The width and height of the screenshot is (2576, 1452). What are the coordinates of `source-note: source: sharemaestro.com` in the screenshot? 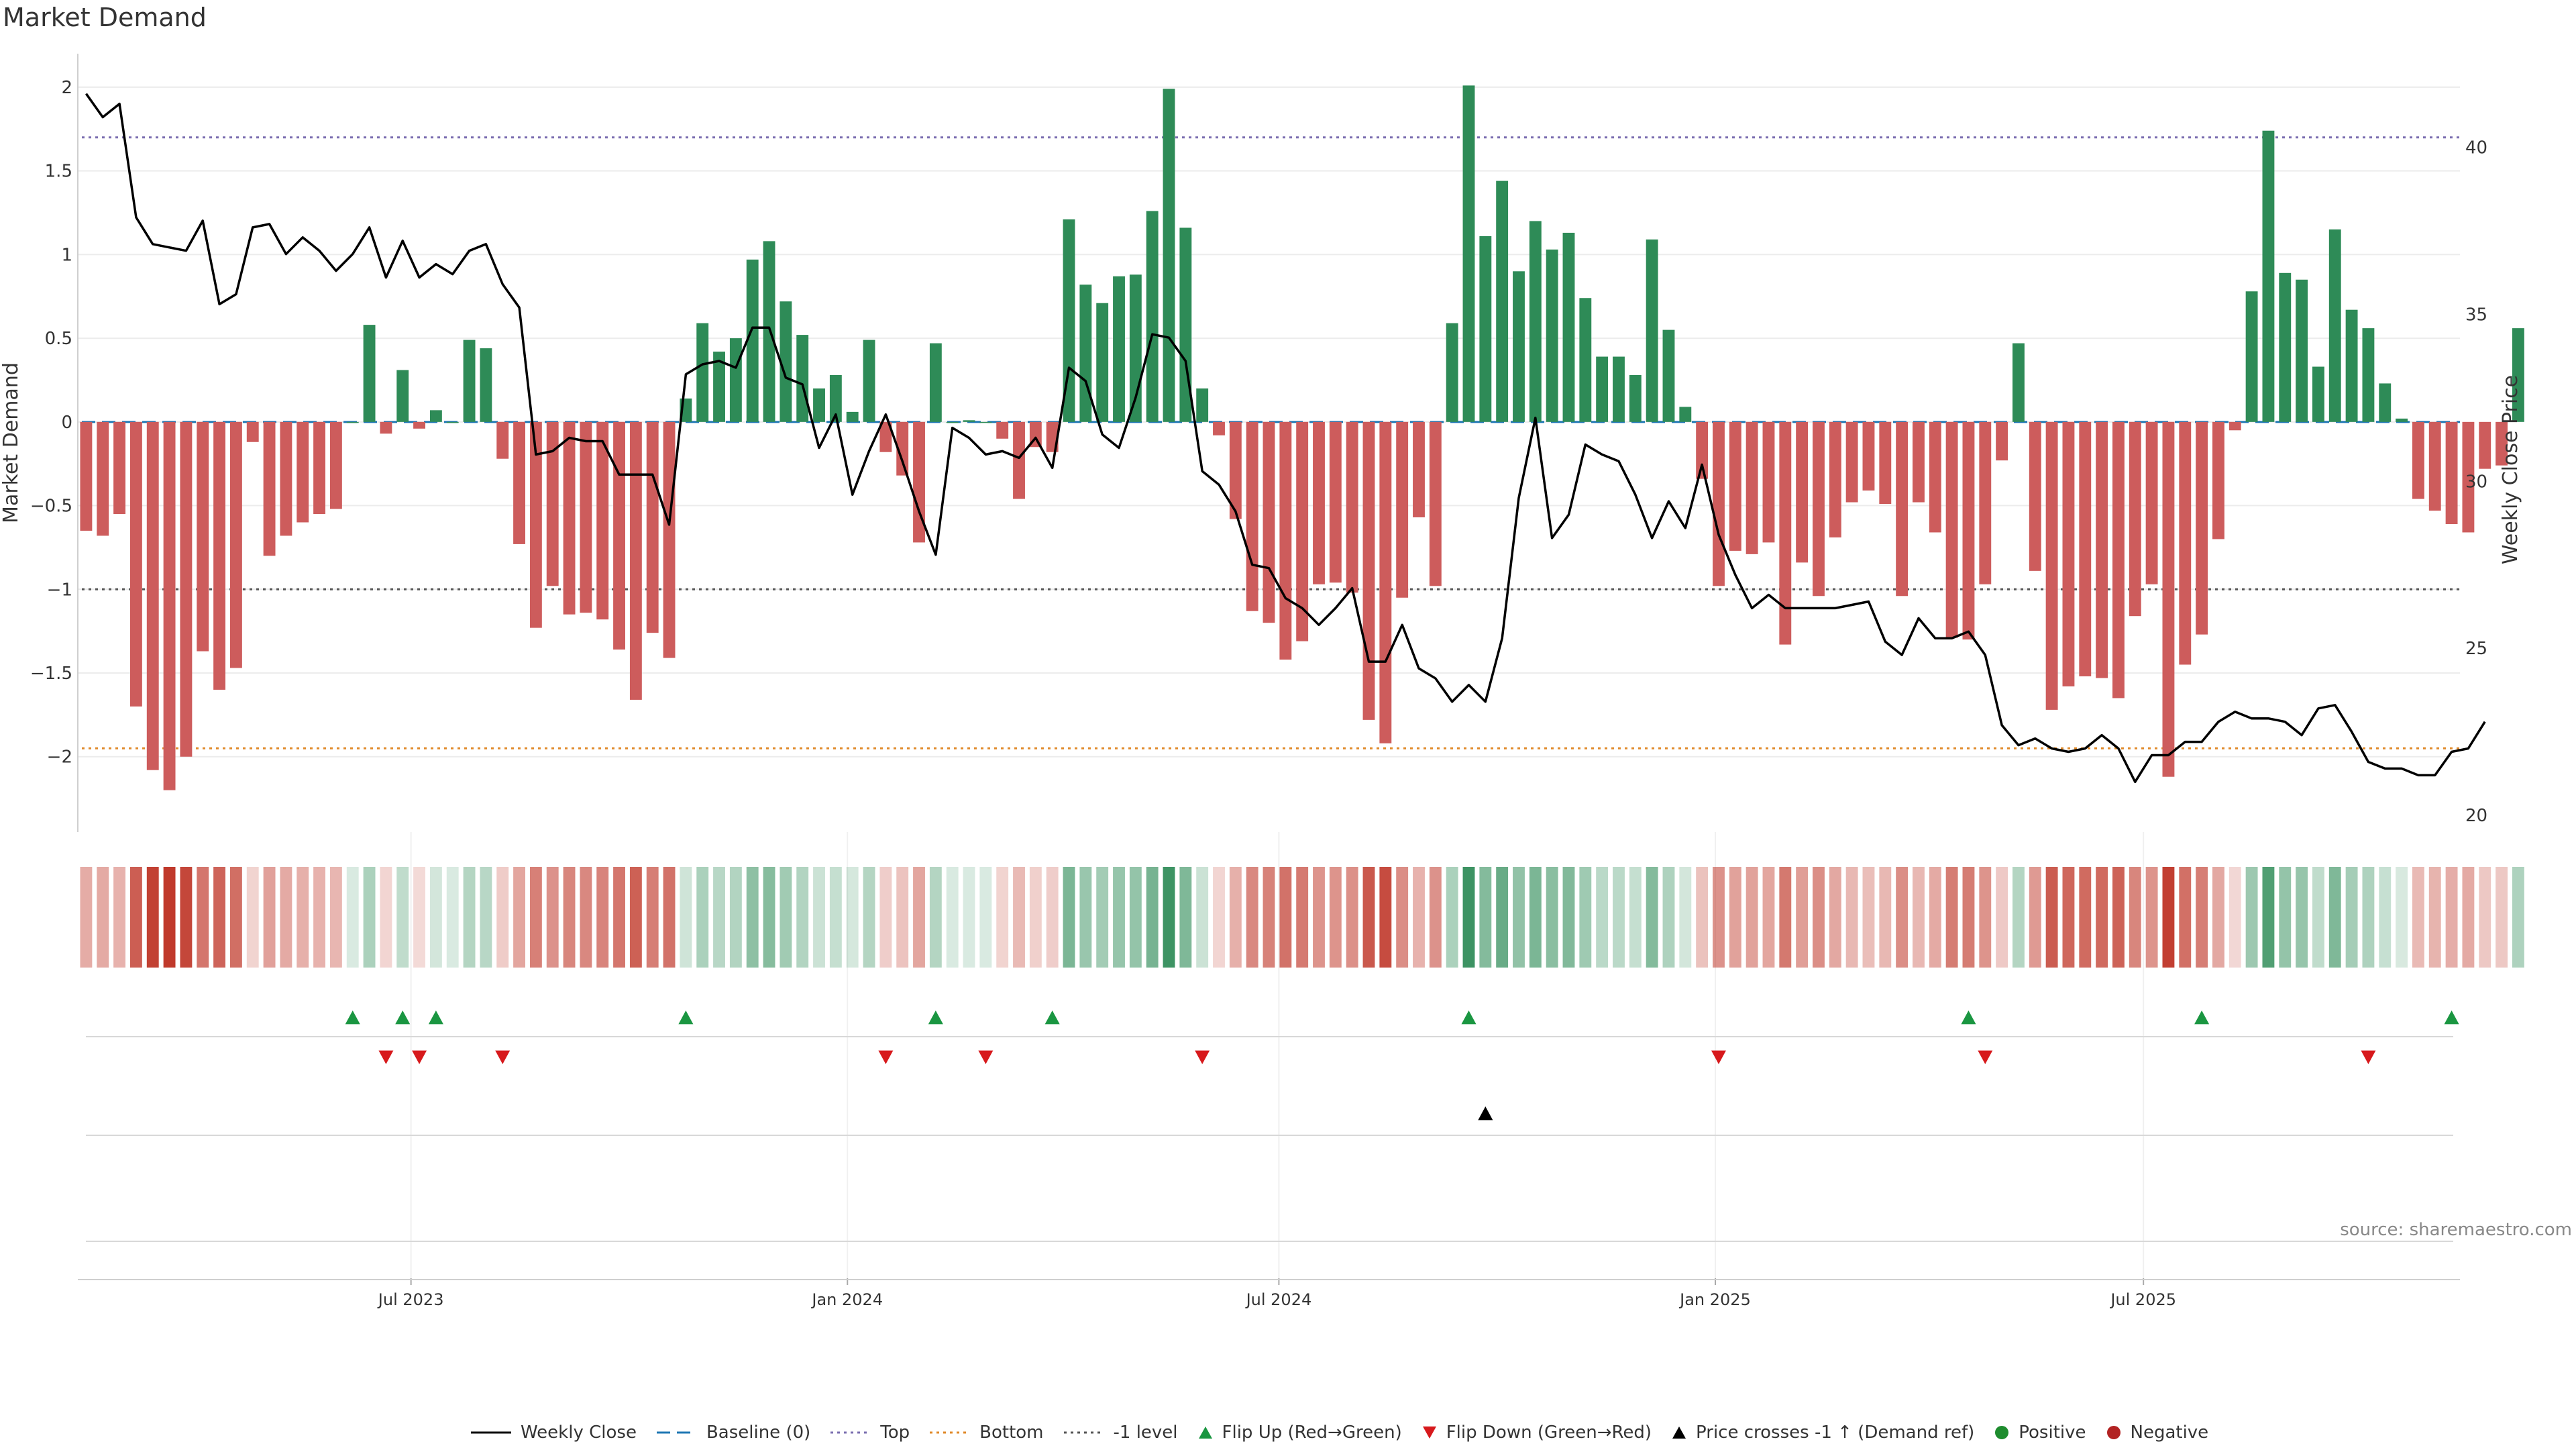 It's located at (2456, 1230).